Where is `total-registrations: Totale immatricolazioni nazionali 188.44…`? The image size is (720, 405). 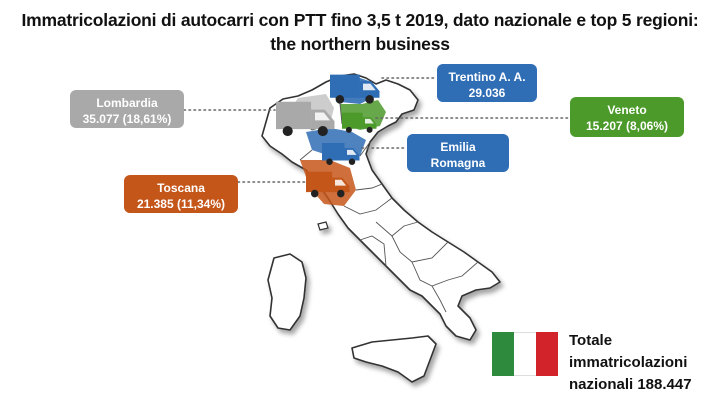 total-registrations: Totale immatricolazioni nazionali 188.44… is located at coordinates (643, 363).